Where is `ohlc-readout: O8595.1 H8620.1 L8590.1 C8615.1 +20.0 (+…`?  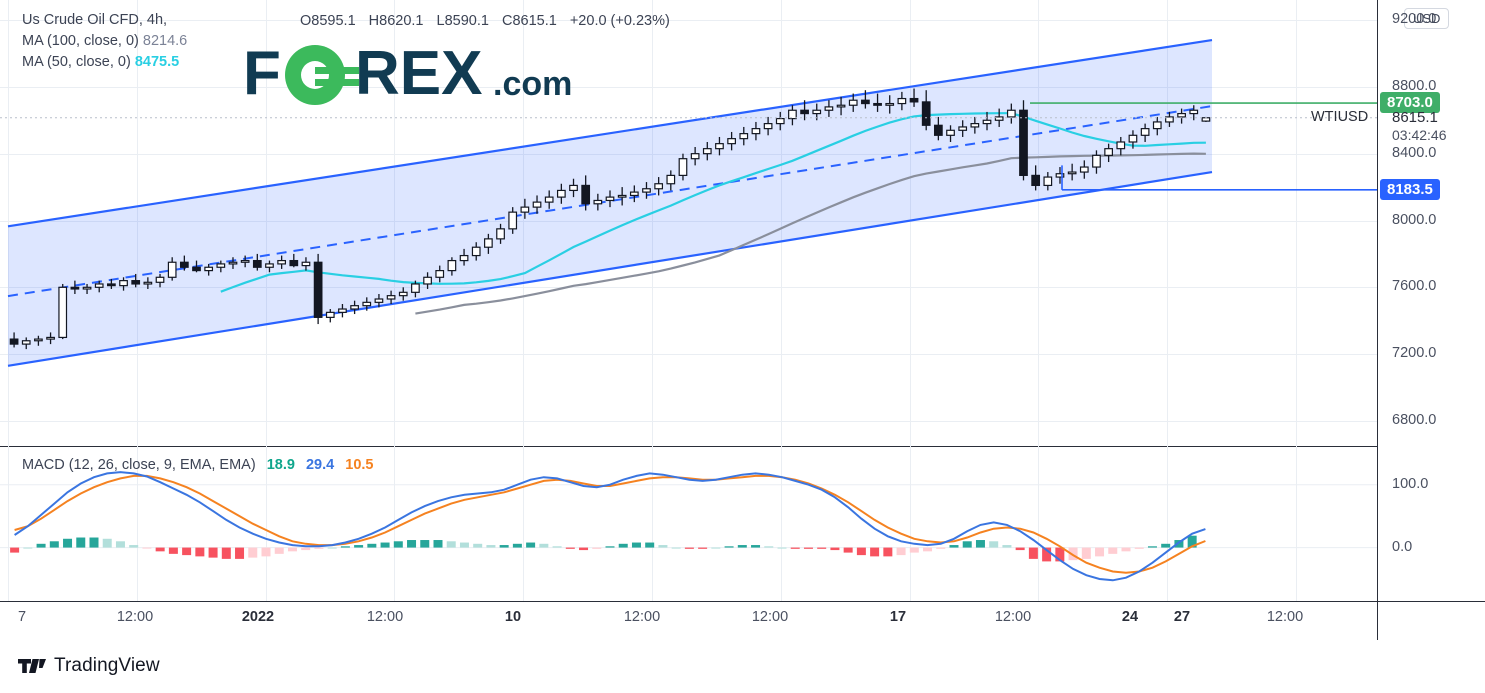 ohlc-readout: O8595.1 H8620.1 L8590.1 C8615.1 +20.0 (+… is located at coordinates (489, 21).